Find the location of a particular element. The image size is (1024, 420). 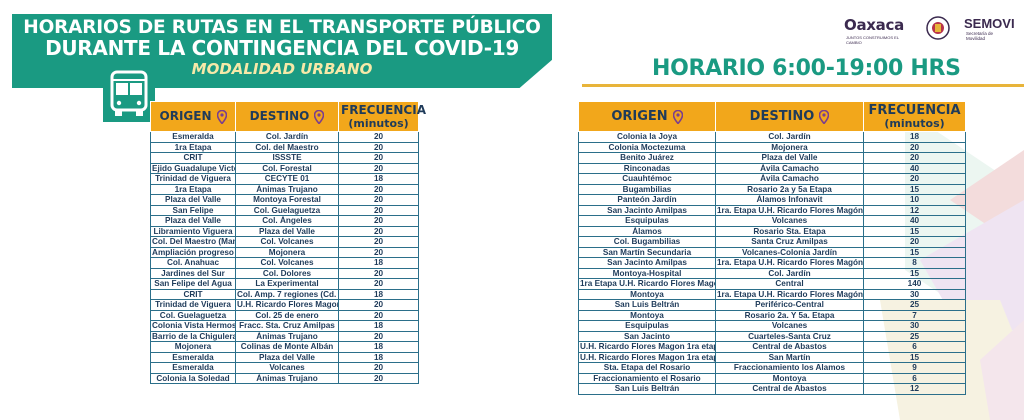

route-row: Mojonera Colinas de Monte Albán 18 is located at coordinates (284, 347).